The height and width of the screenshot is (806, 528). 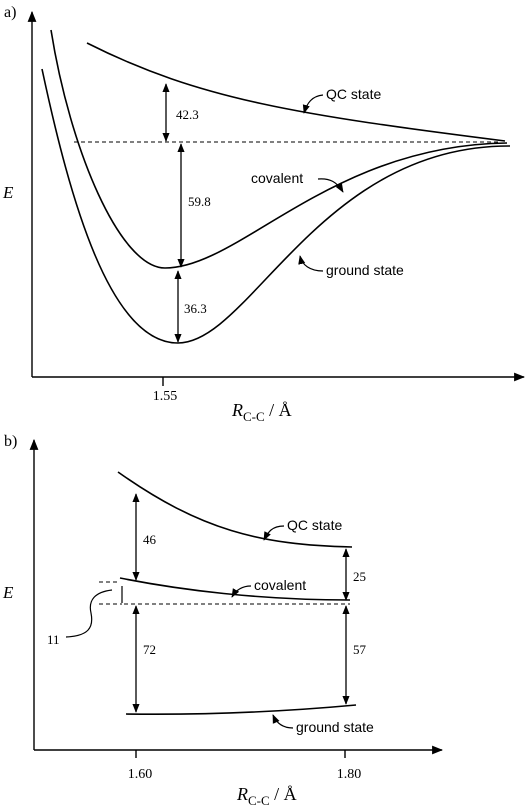 What do you see at coordinates (365, 270) in the screenshot?
I see `panel-a-ground-label: ground state` at bounding box center [365, 270].